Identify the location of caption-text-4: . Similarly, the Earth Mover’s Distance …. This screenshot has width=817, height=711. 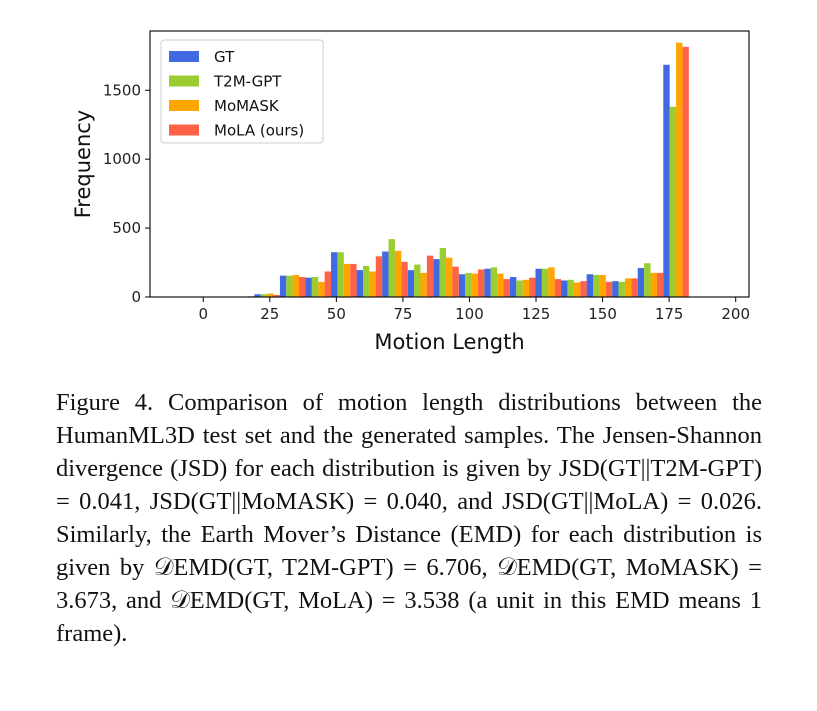
(409, 534).